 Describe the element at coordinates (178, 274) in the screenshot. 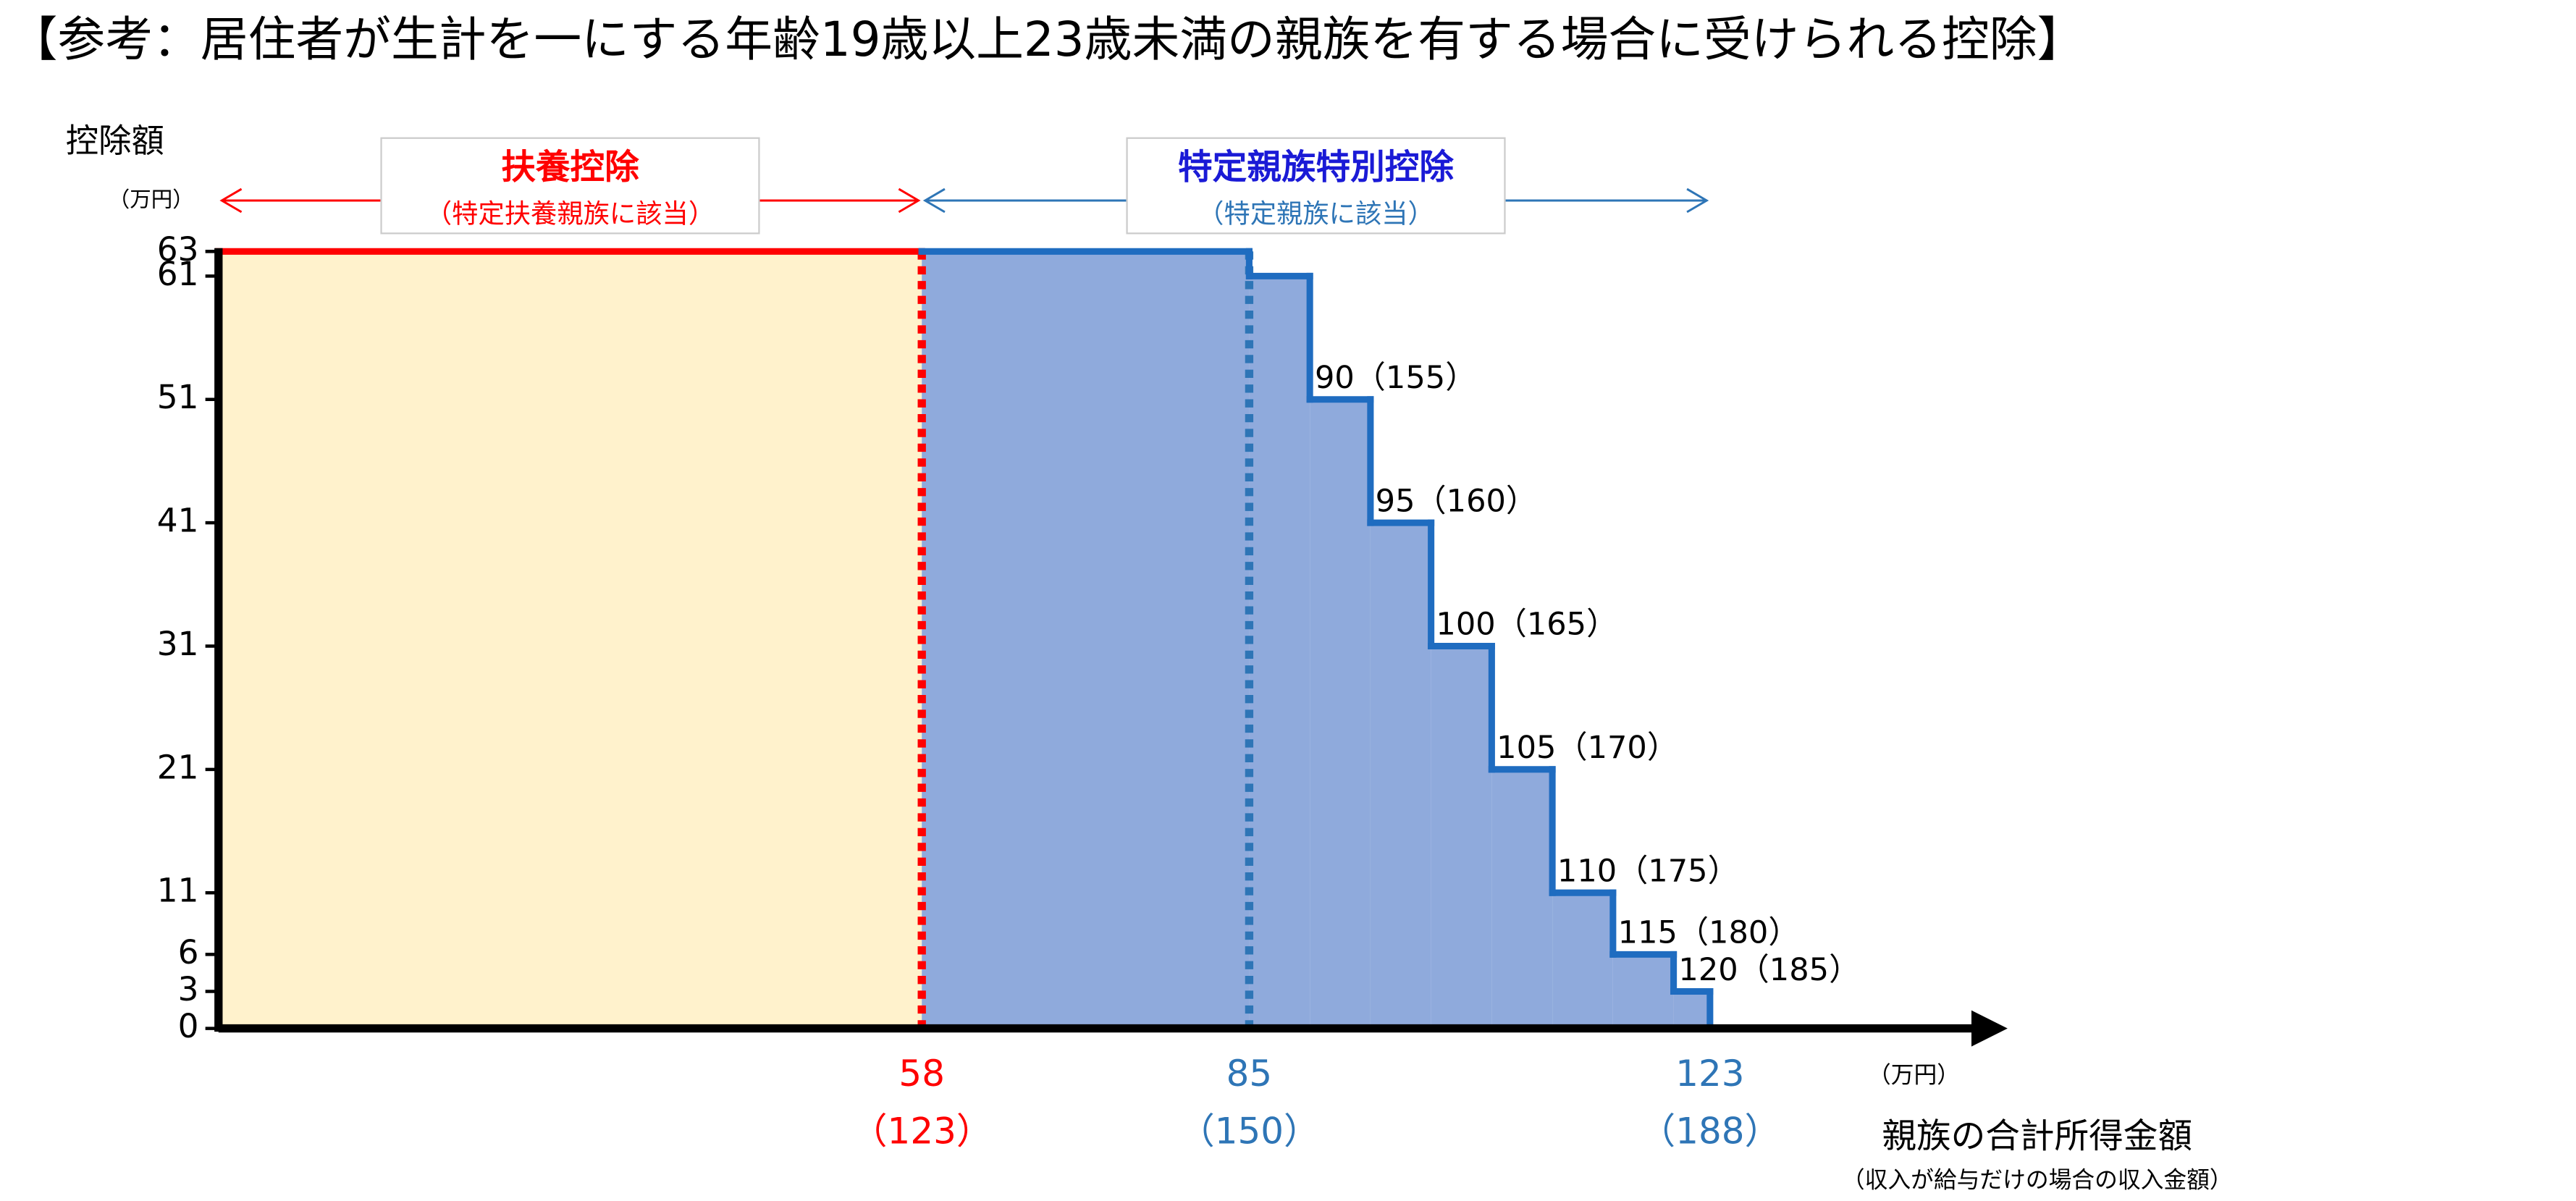

I see `y-tick-label: 61` at that location.